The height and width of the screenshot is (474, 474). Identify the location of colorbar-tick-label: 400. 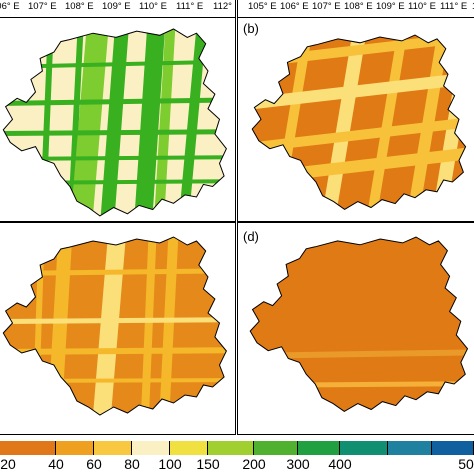
(340, 464).